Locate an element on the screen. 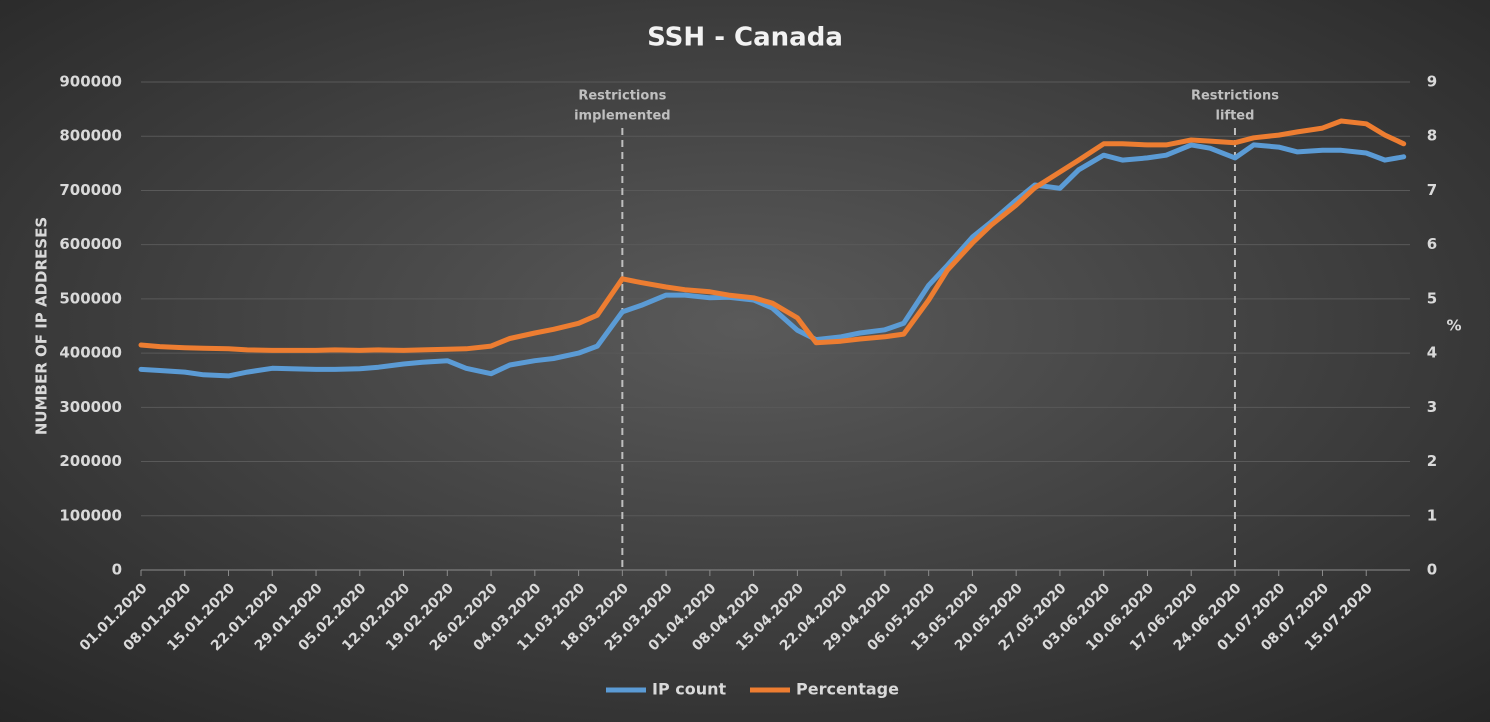 The image size is (1490, 722). legend-label: Percentage is located at coordinates (847, 689).